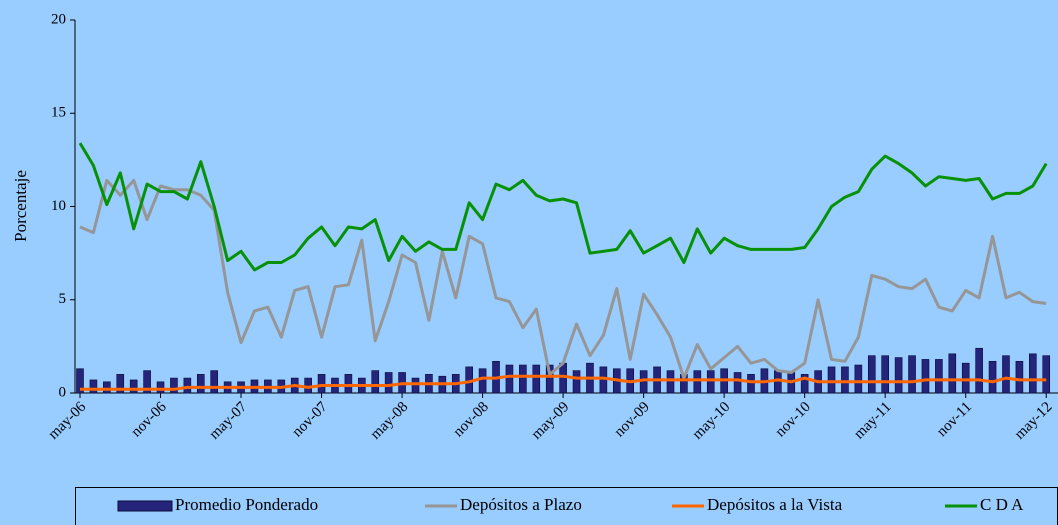 This screenshot has height=525, width=1058. I want to click on y-tick-label: 15, so click(58, 113).